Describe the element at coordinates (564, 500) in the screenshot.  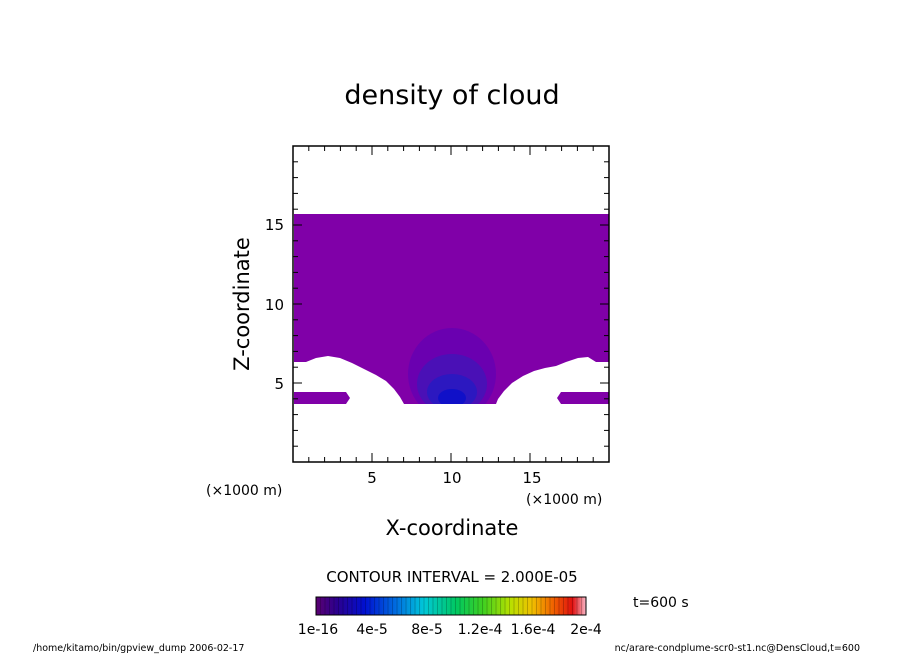
I see `x-unit-note: (×1000 m)` at that location.